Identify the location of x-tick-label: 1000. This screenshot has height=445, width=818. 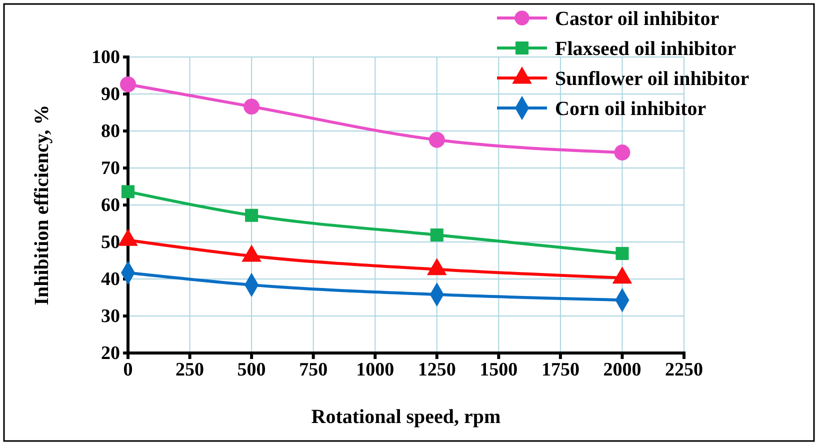
(375, 369).